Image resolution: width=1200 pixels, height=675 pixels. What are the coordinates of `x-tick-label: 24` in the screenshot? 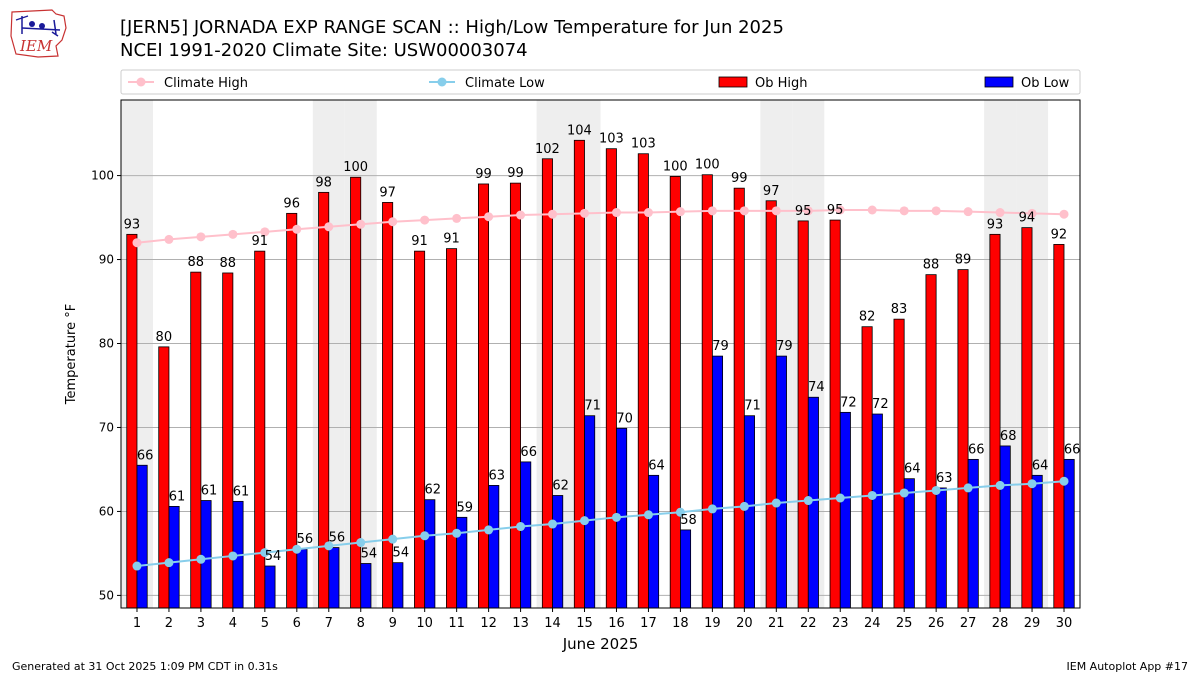 It's located at (872, 623).